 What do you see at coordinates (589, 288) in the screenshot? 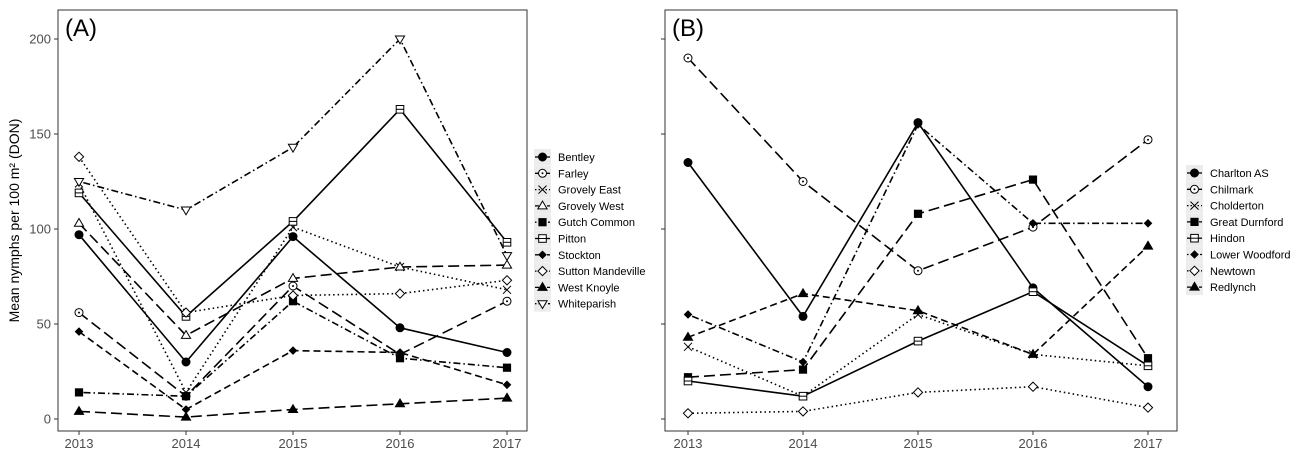
I see `legend-label: West Knoyle` at bounding box center [589, 288].